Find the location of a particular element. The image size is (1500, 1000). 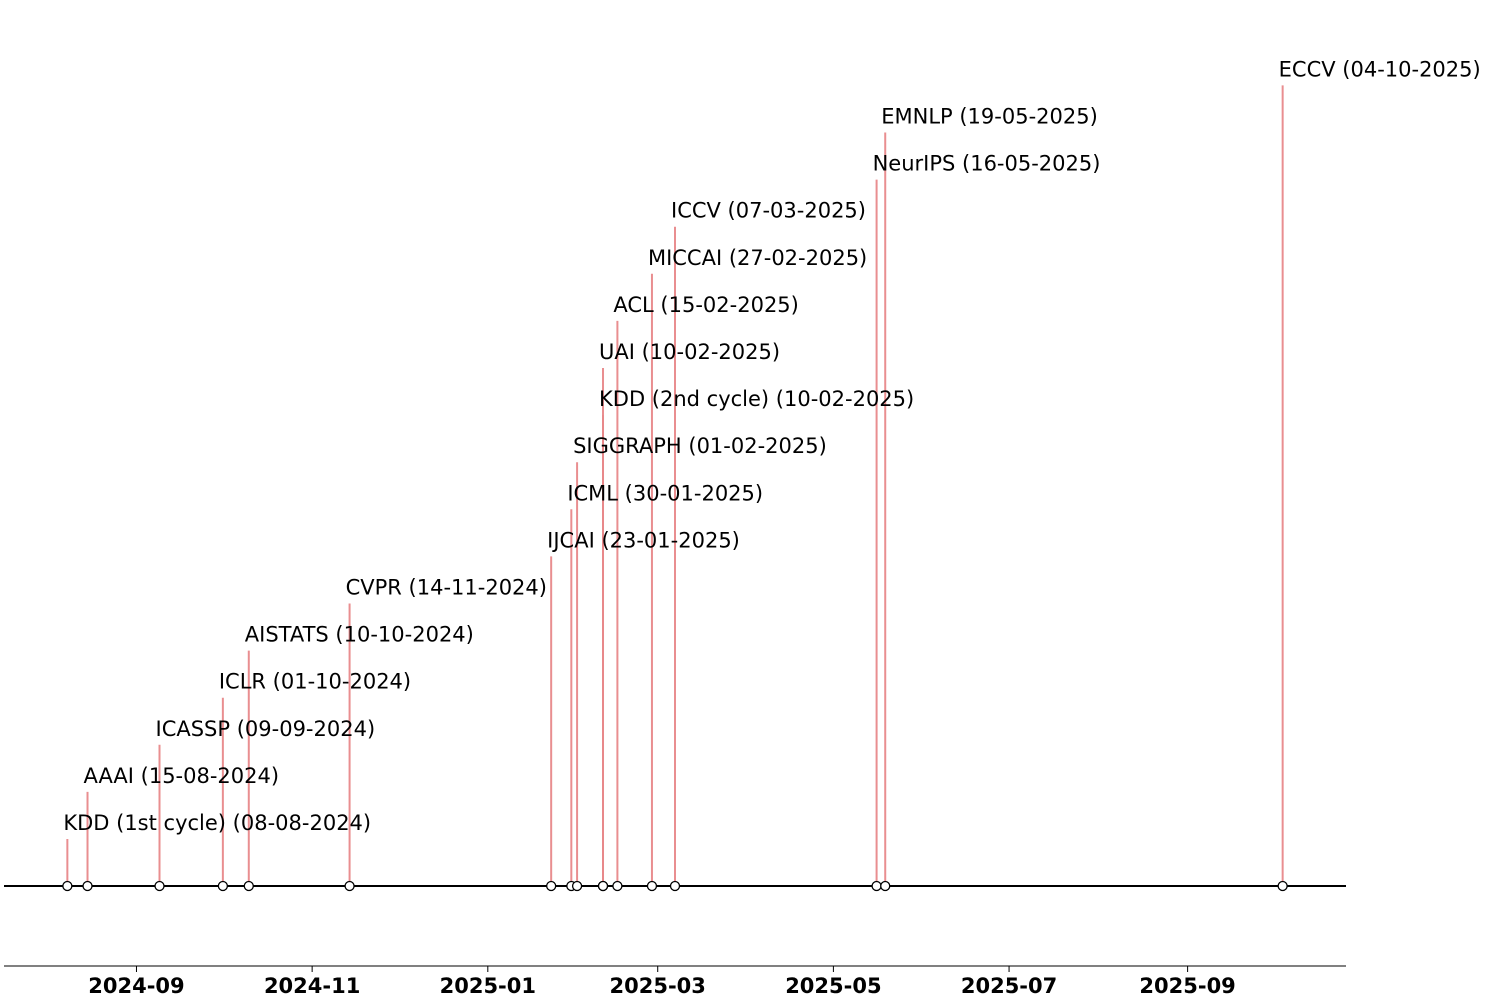

event-label: CVPR (14-11-2024) is located at coordinates (446, 588).